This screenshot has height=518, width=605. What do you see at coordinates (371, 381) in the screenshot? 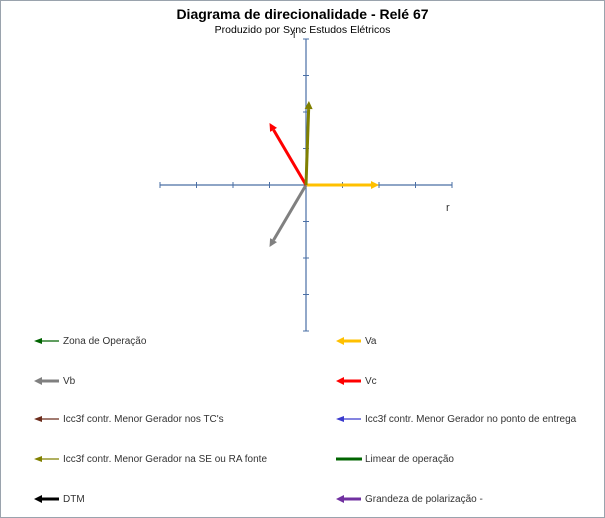
I see `legend-label: Vc` at bounding box center [371, 381].